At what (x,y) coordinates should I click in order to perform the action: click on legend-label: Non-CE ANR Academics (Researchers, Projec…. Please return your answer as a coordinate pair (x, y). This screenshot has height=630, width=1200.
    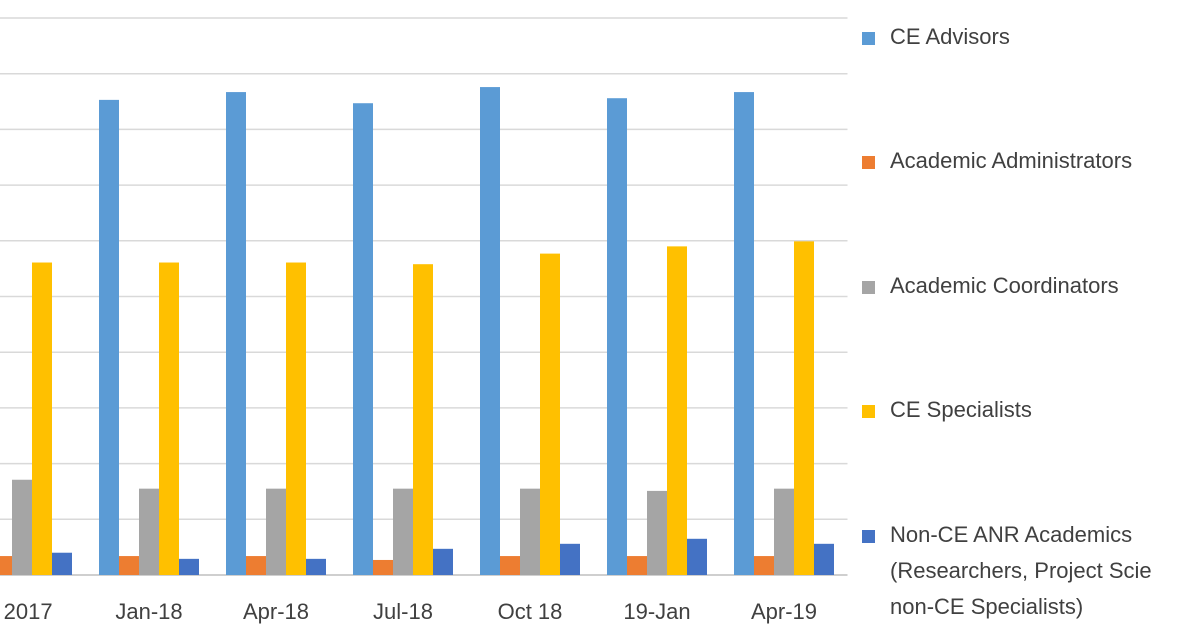
    Looking at the image, I should click on (1021, 570).